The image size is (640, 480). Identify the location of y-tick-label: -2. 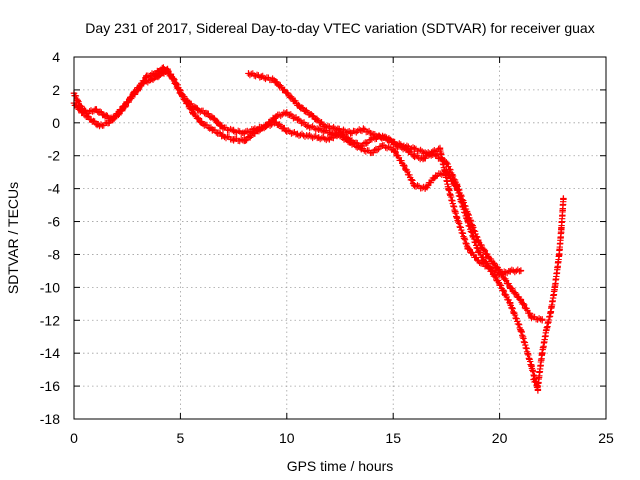
(54, 156).